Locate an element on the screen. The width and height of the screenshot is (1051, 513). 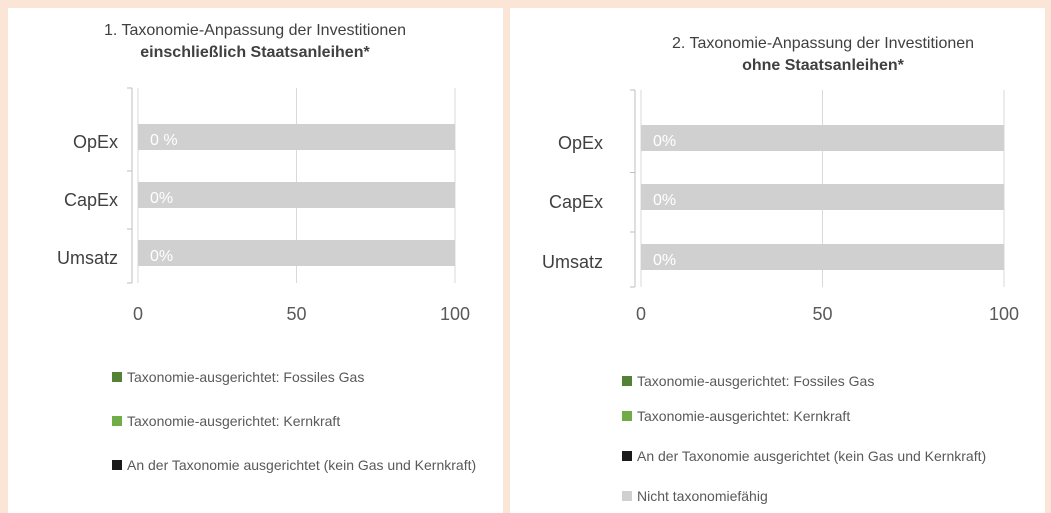
data-label: 0 % is located at coordinates (164, 140).